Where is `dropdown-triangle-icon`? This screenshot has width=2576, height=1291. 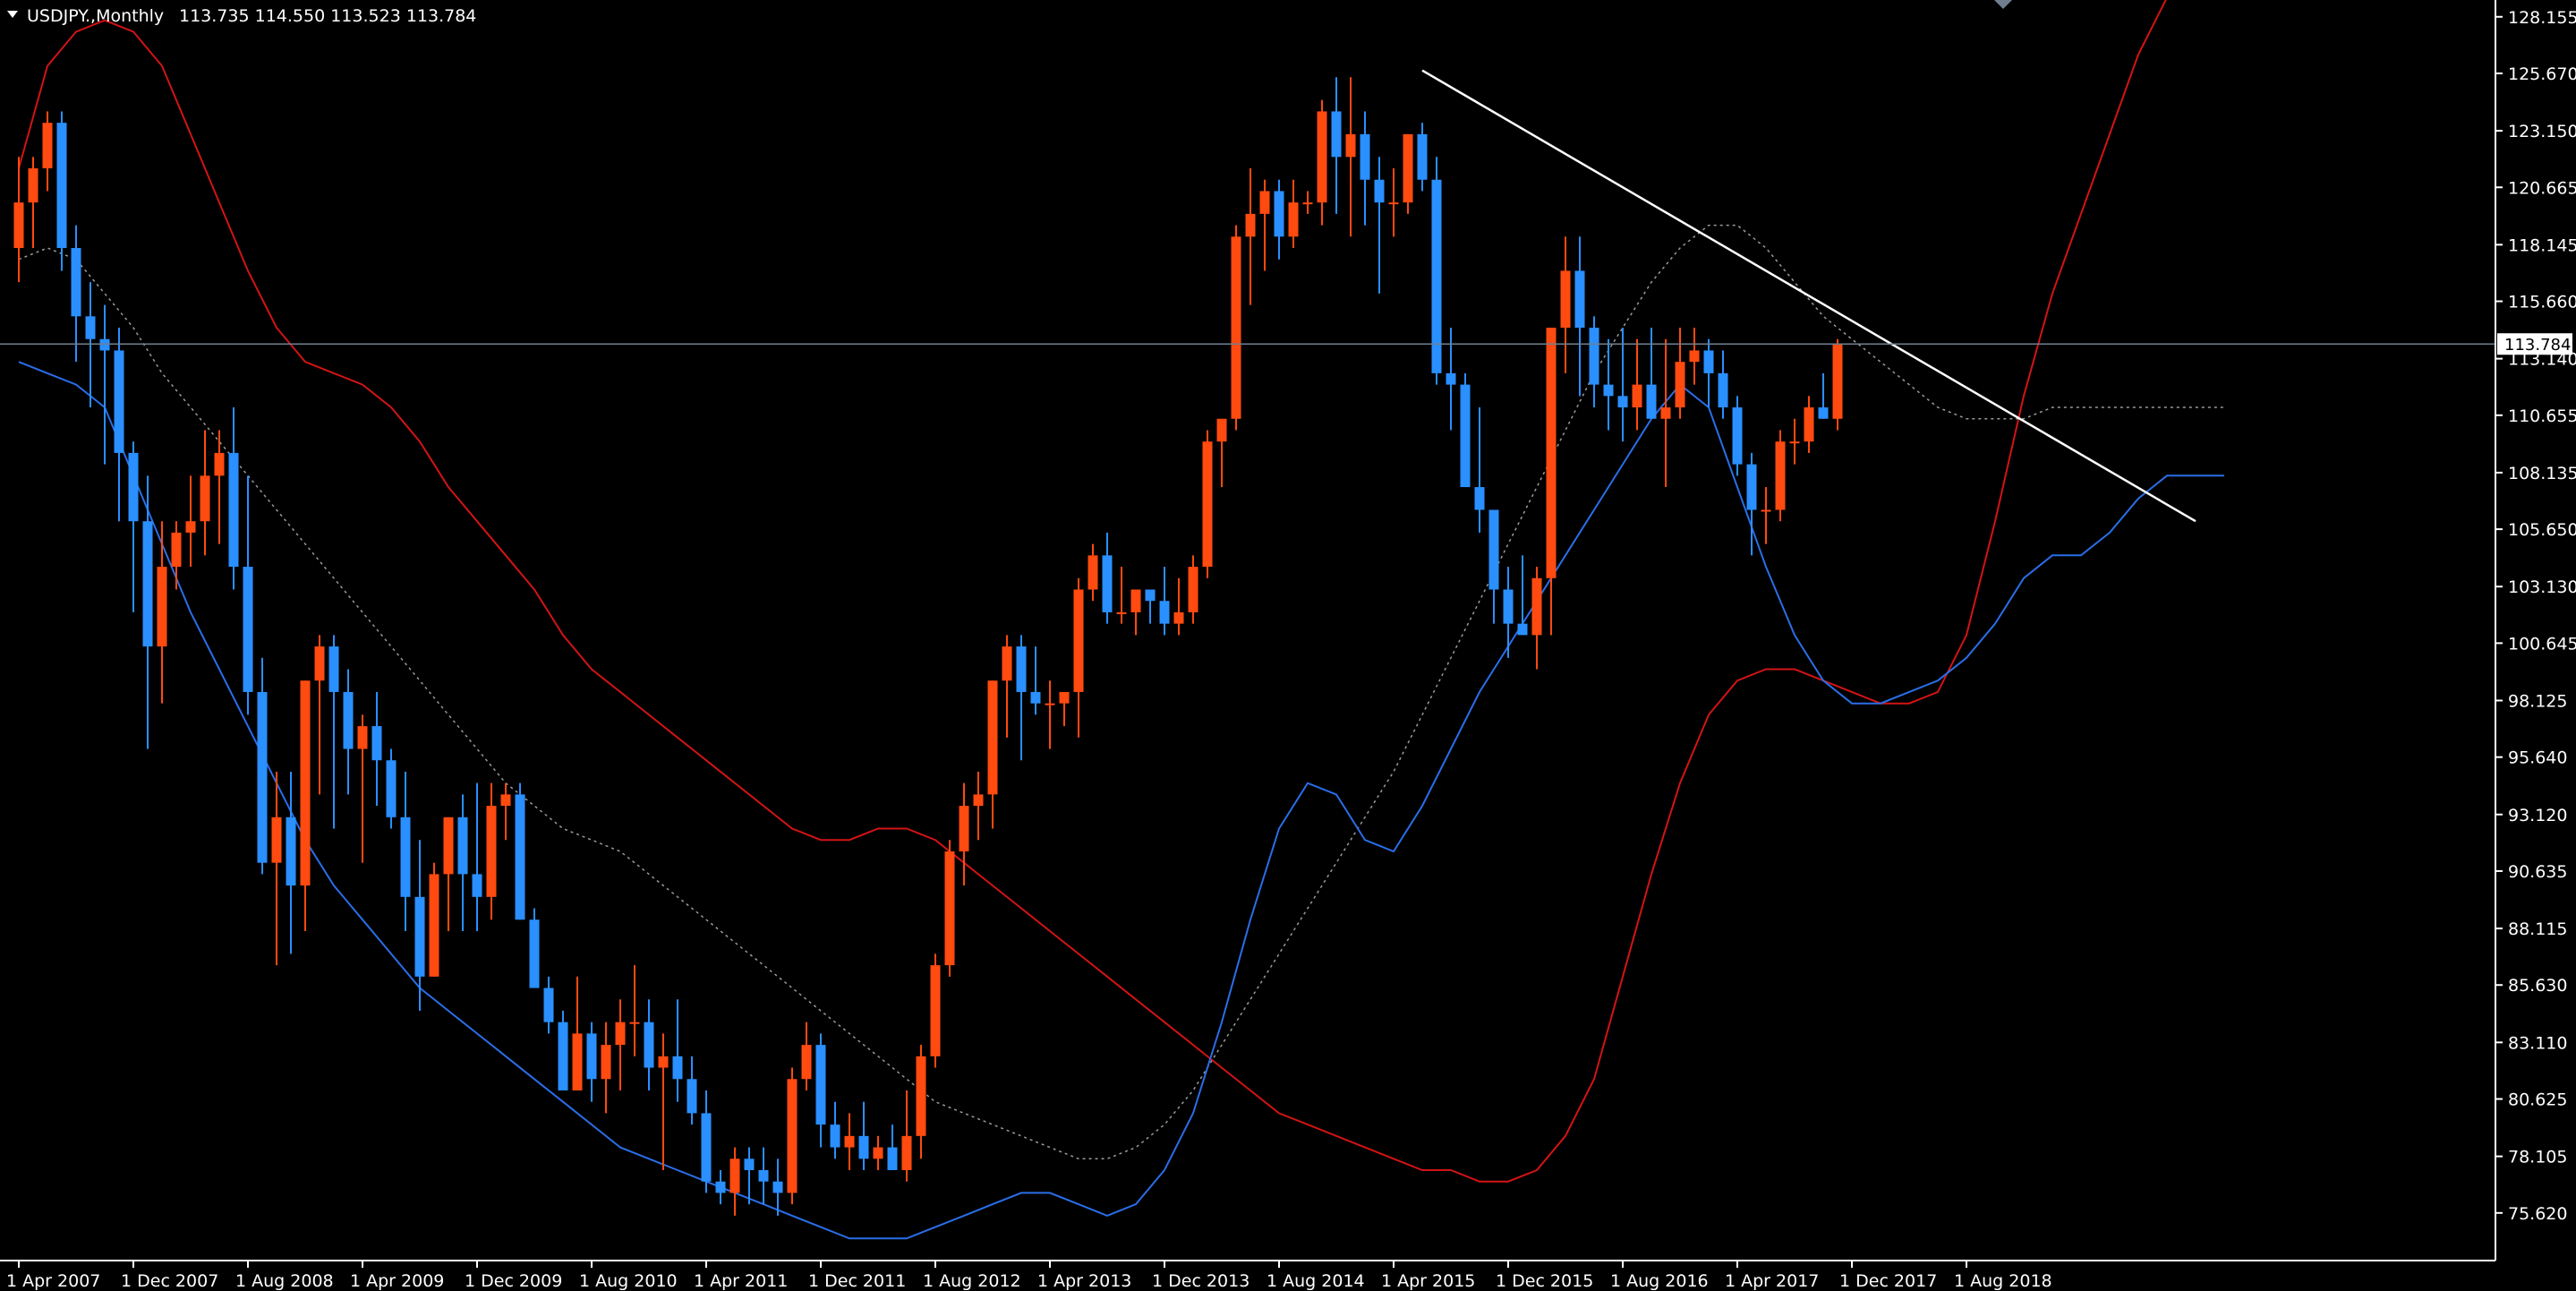 dropdown-triangle-icon is located at coordinates (12, 15).